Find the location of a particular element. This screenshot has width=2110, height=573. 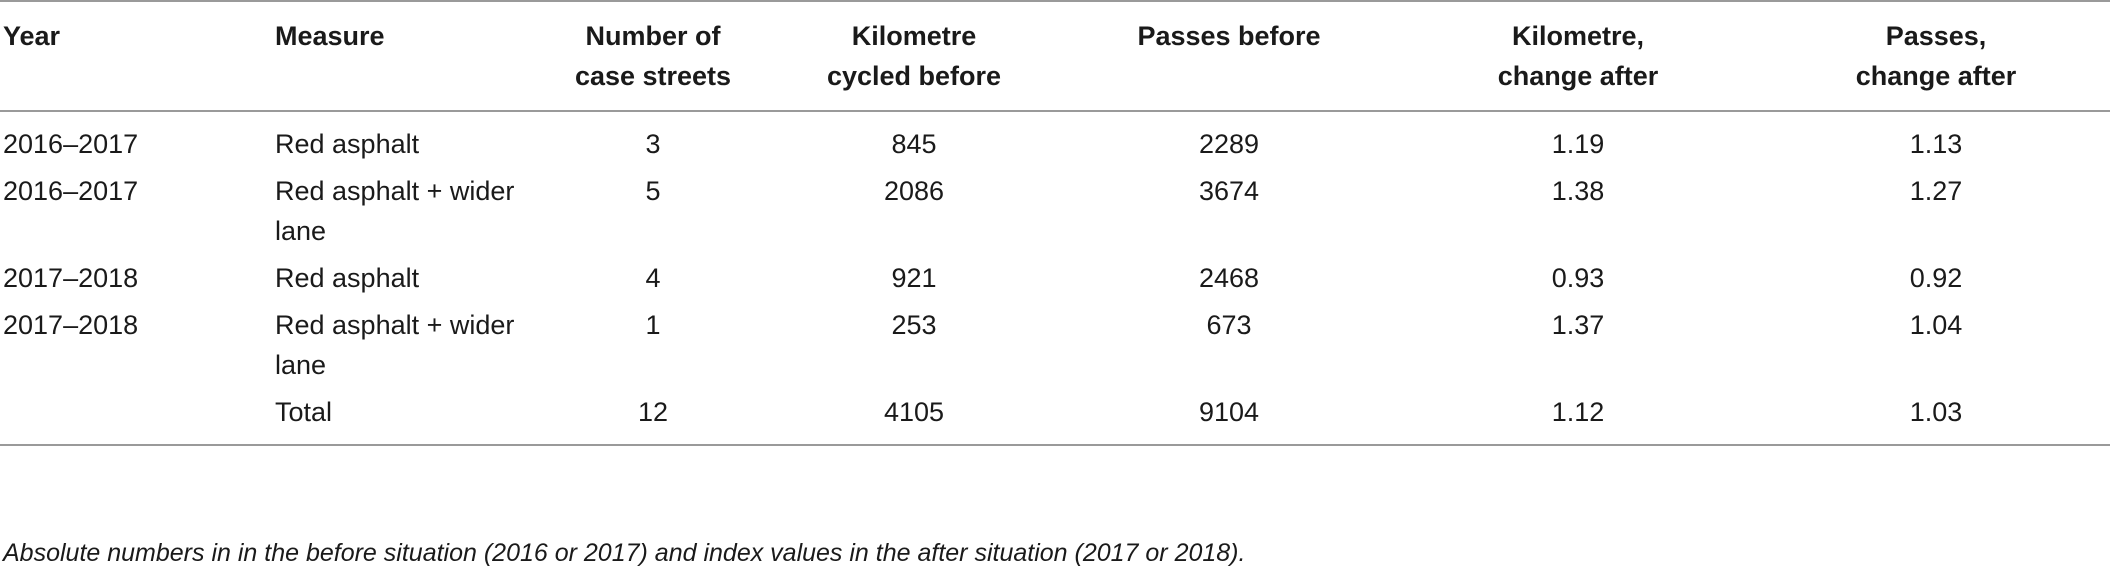

table-row-total: Total 12 4105 9104 1.12 1.03 is located at coordinates (1055, 418).